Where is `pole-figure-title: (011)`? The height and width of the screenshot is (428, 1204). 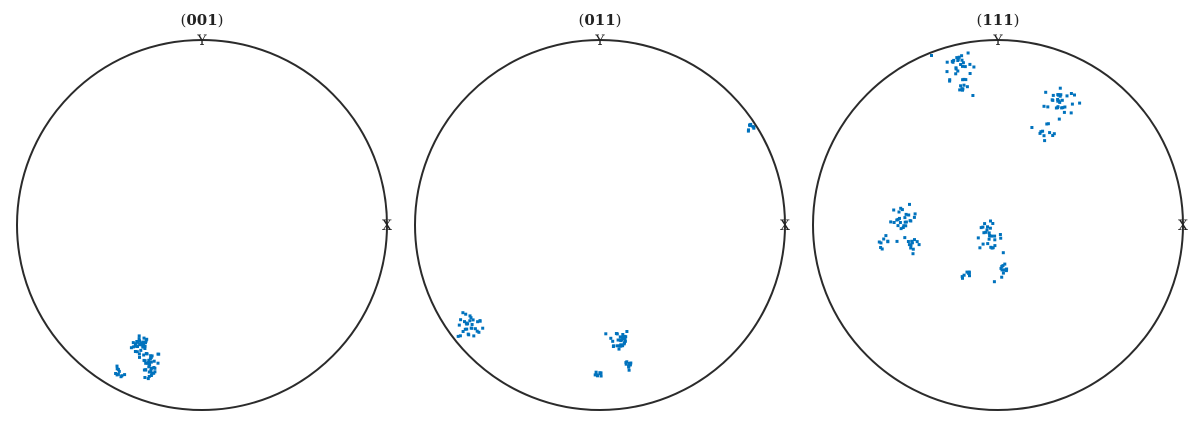
pole-figure-title: (011) is located at coordinates (599, 20).